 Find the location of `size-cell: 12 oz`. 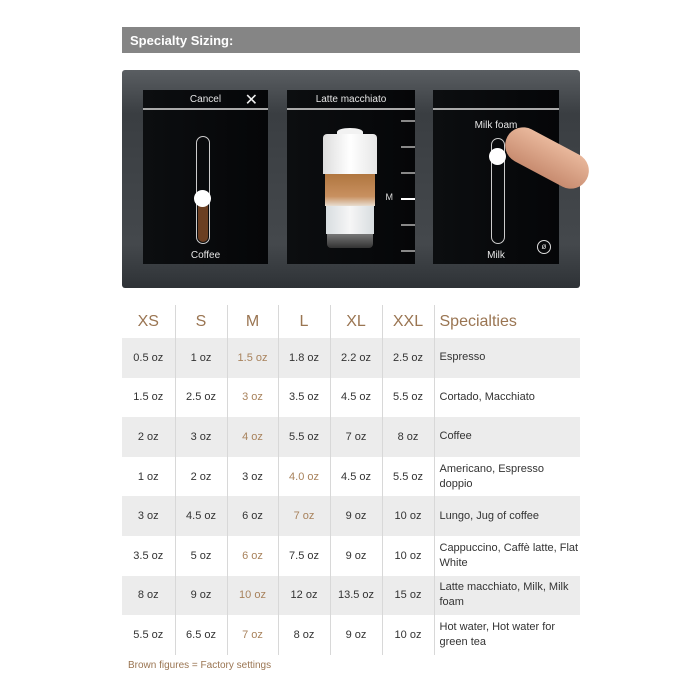

size-cell: 12 oz is located at coordinates (303, 595).